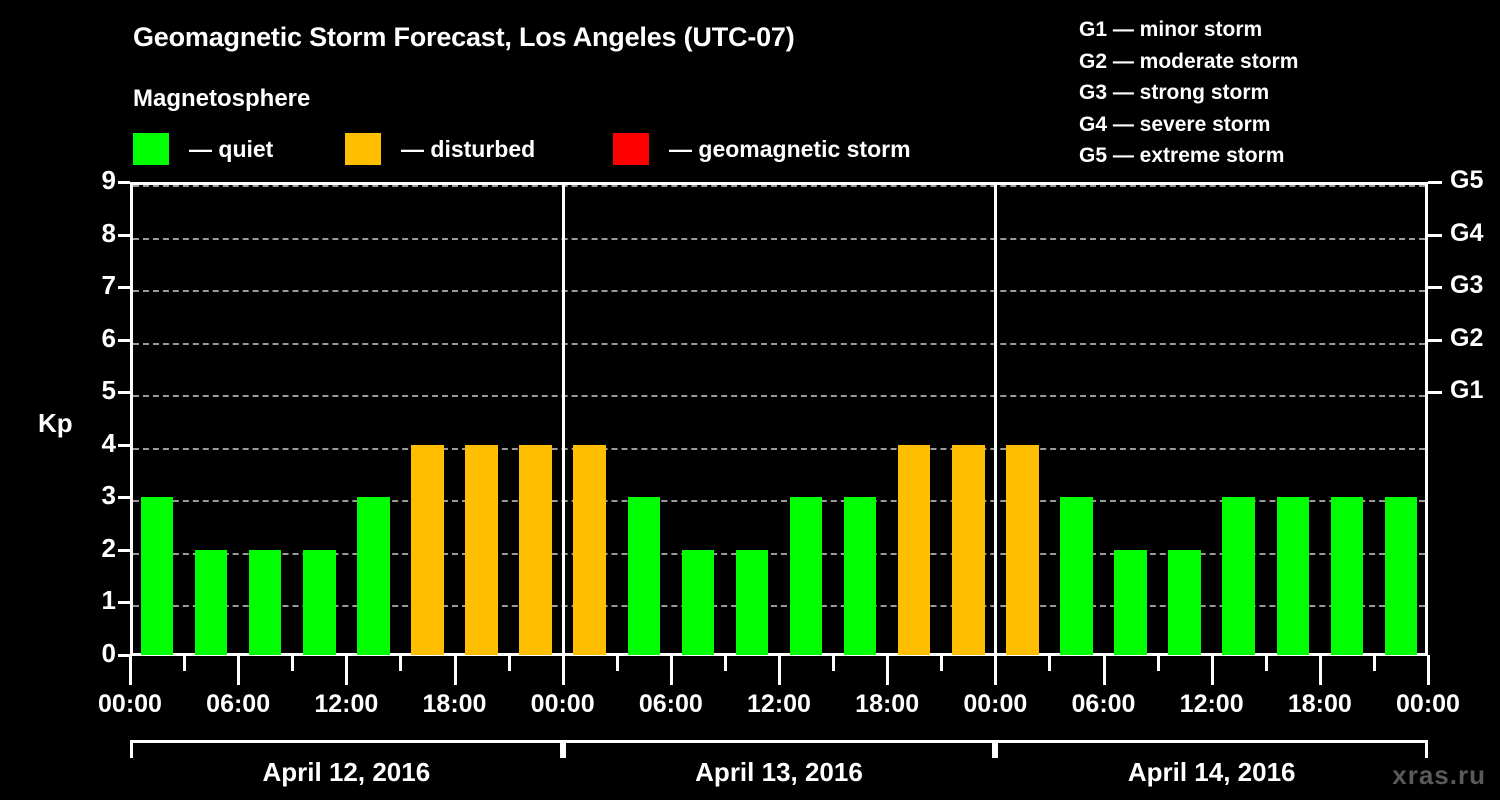 The width and height of the screenshot is (1500, 800). Describe the element at coordinates (1435, 235) in the screenshot. I see `right-axis-tick-g4` at that location.